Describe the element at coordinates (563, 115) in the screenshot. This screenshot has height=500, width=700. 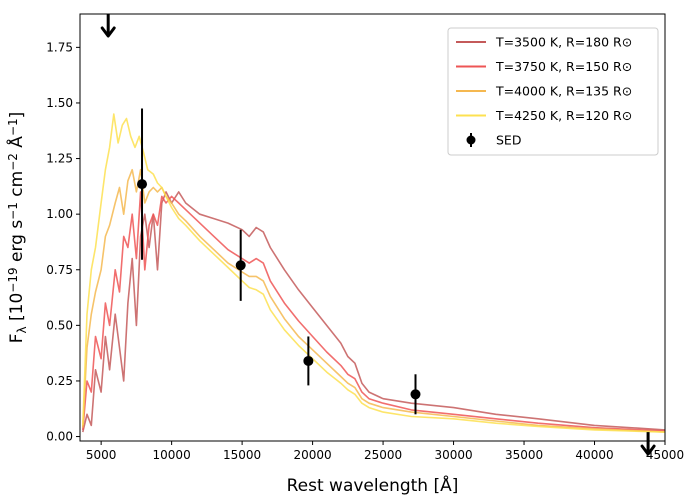
I see `legend-label: T=4250 K, R=120 R⊙` at that location.